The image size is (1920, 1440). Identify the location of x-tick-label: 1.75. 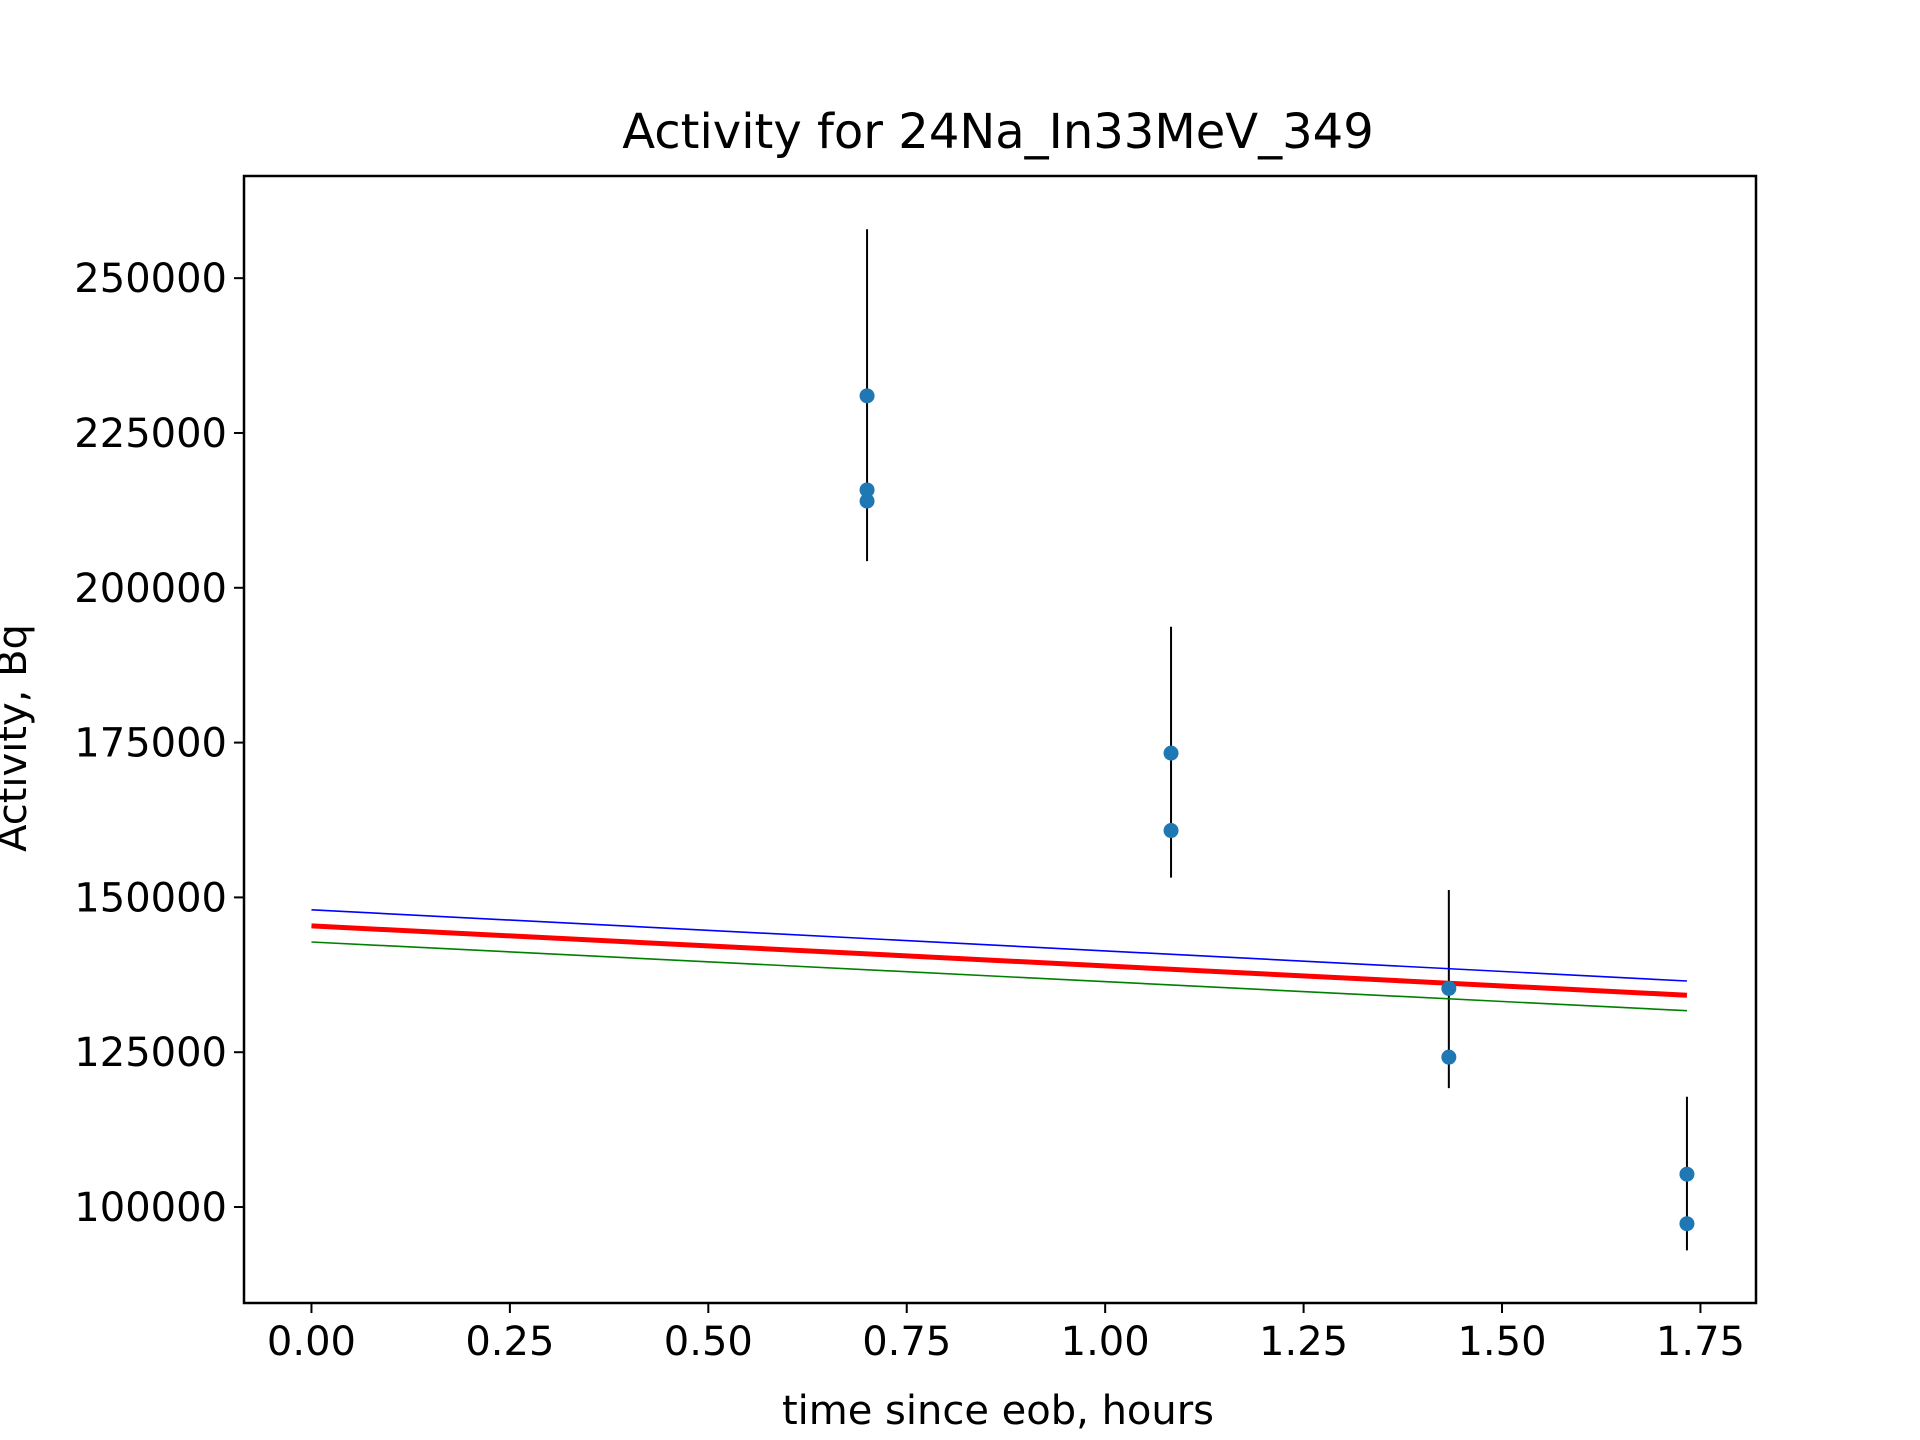
(1700, 1342).